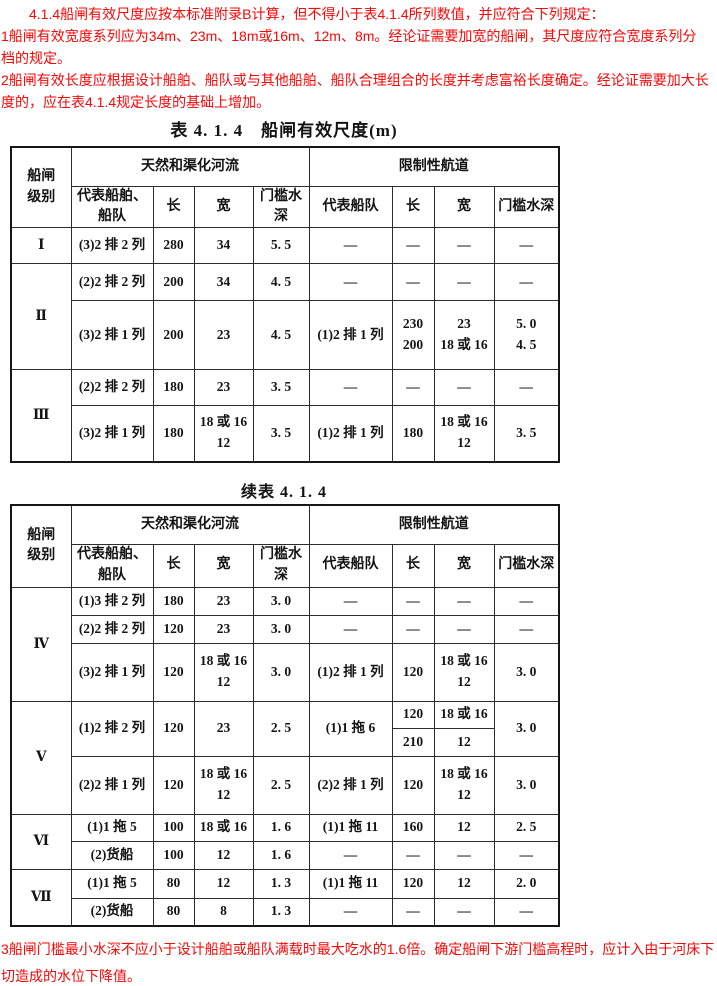 Image resolution: width=717 pixels, height=986 pixels. Describe the element at coordinates (223, 565) in the screenshot. I see `col-header-width-natural: 宽` at that location.